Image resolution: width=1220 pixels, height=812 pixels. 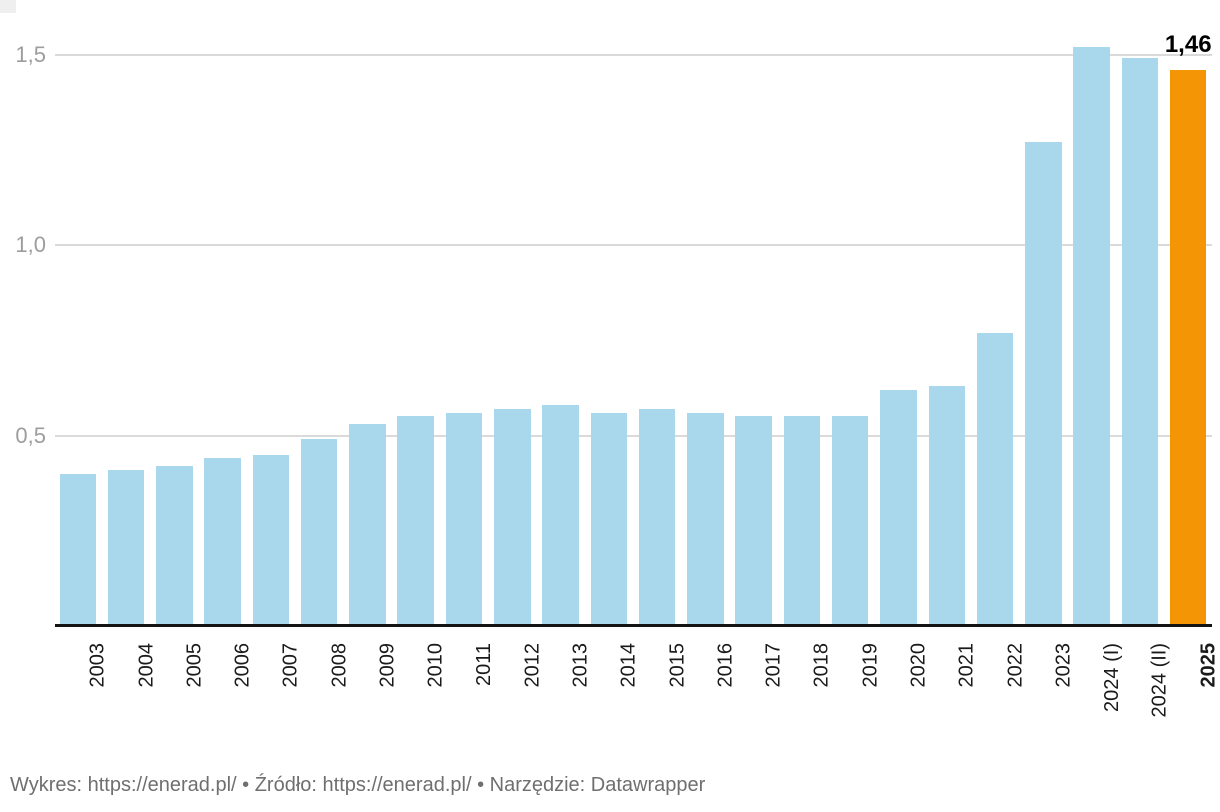 I want to click on x-tick-label: 2005, so click(x=194, y=665).